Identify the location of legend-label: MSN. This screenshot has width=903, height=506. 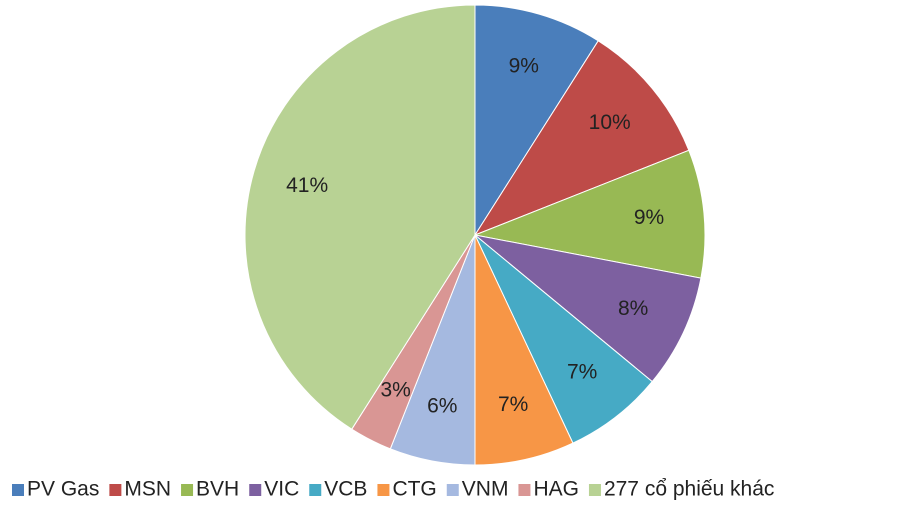
(147, 489).